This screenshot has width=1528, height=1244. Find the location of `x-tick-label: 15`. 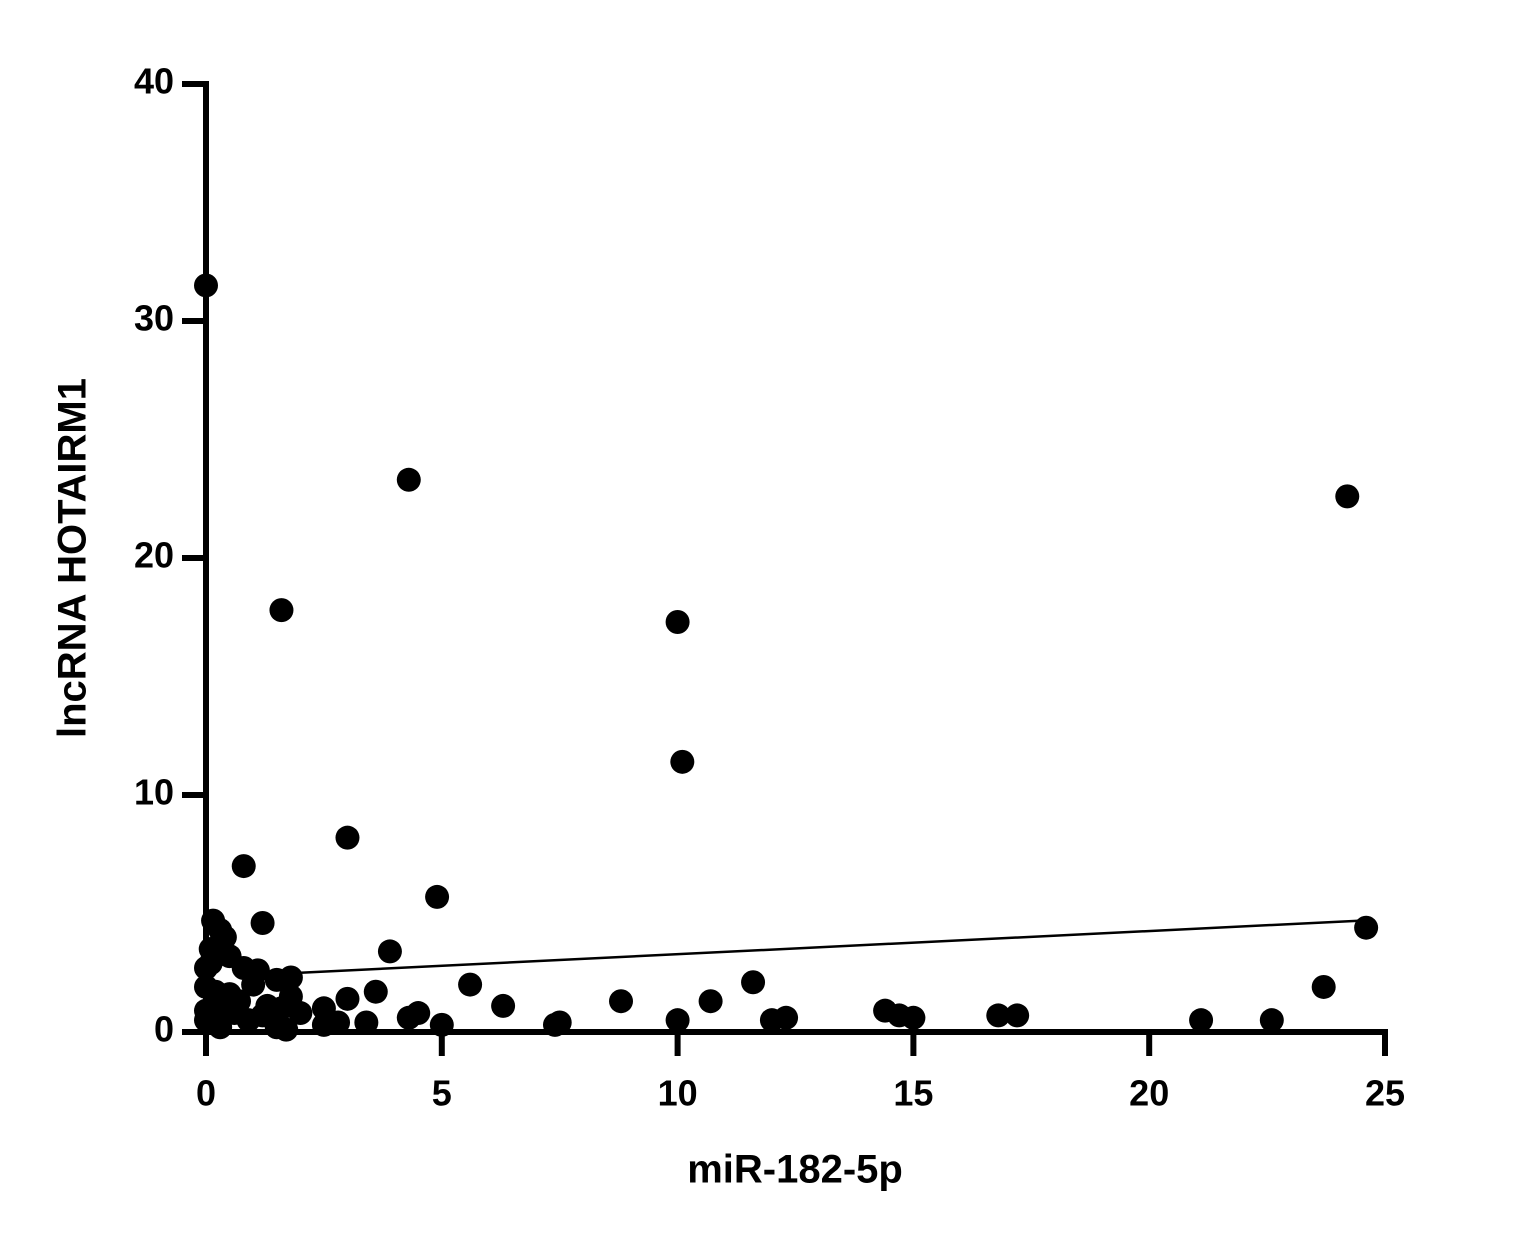

x-tick-label: 15 is located at coordinates (913, 1093).